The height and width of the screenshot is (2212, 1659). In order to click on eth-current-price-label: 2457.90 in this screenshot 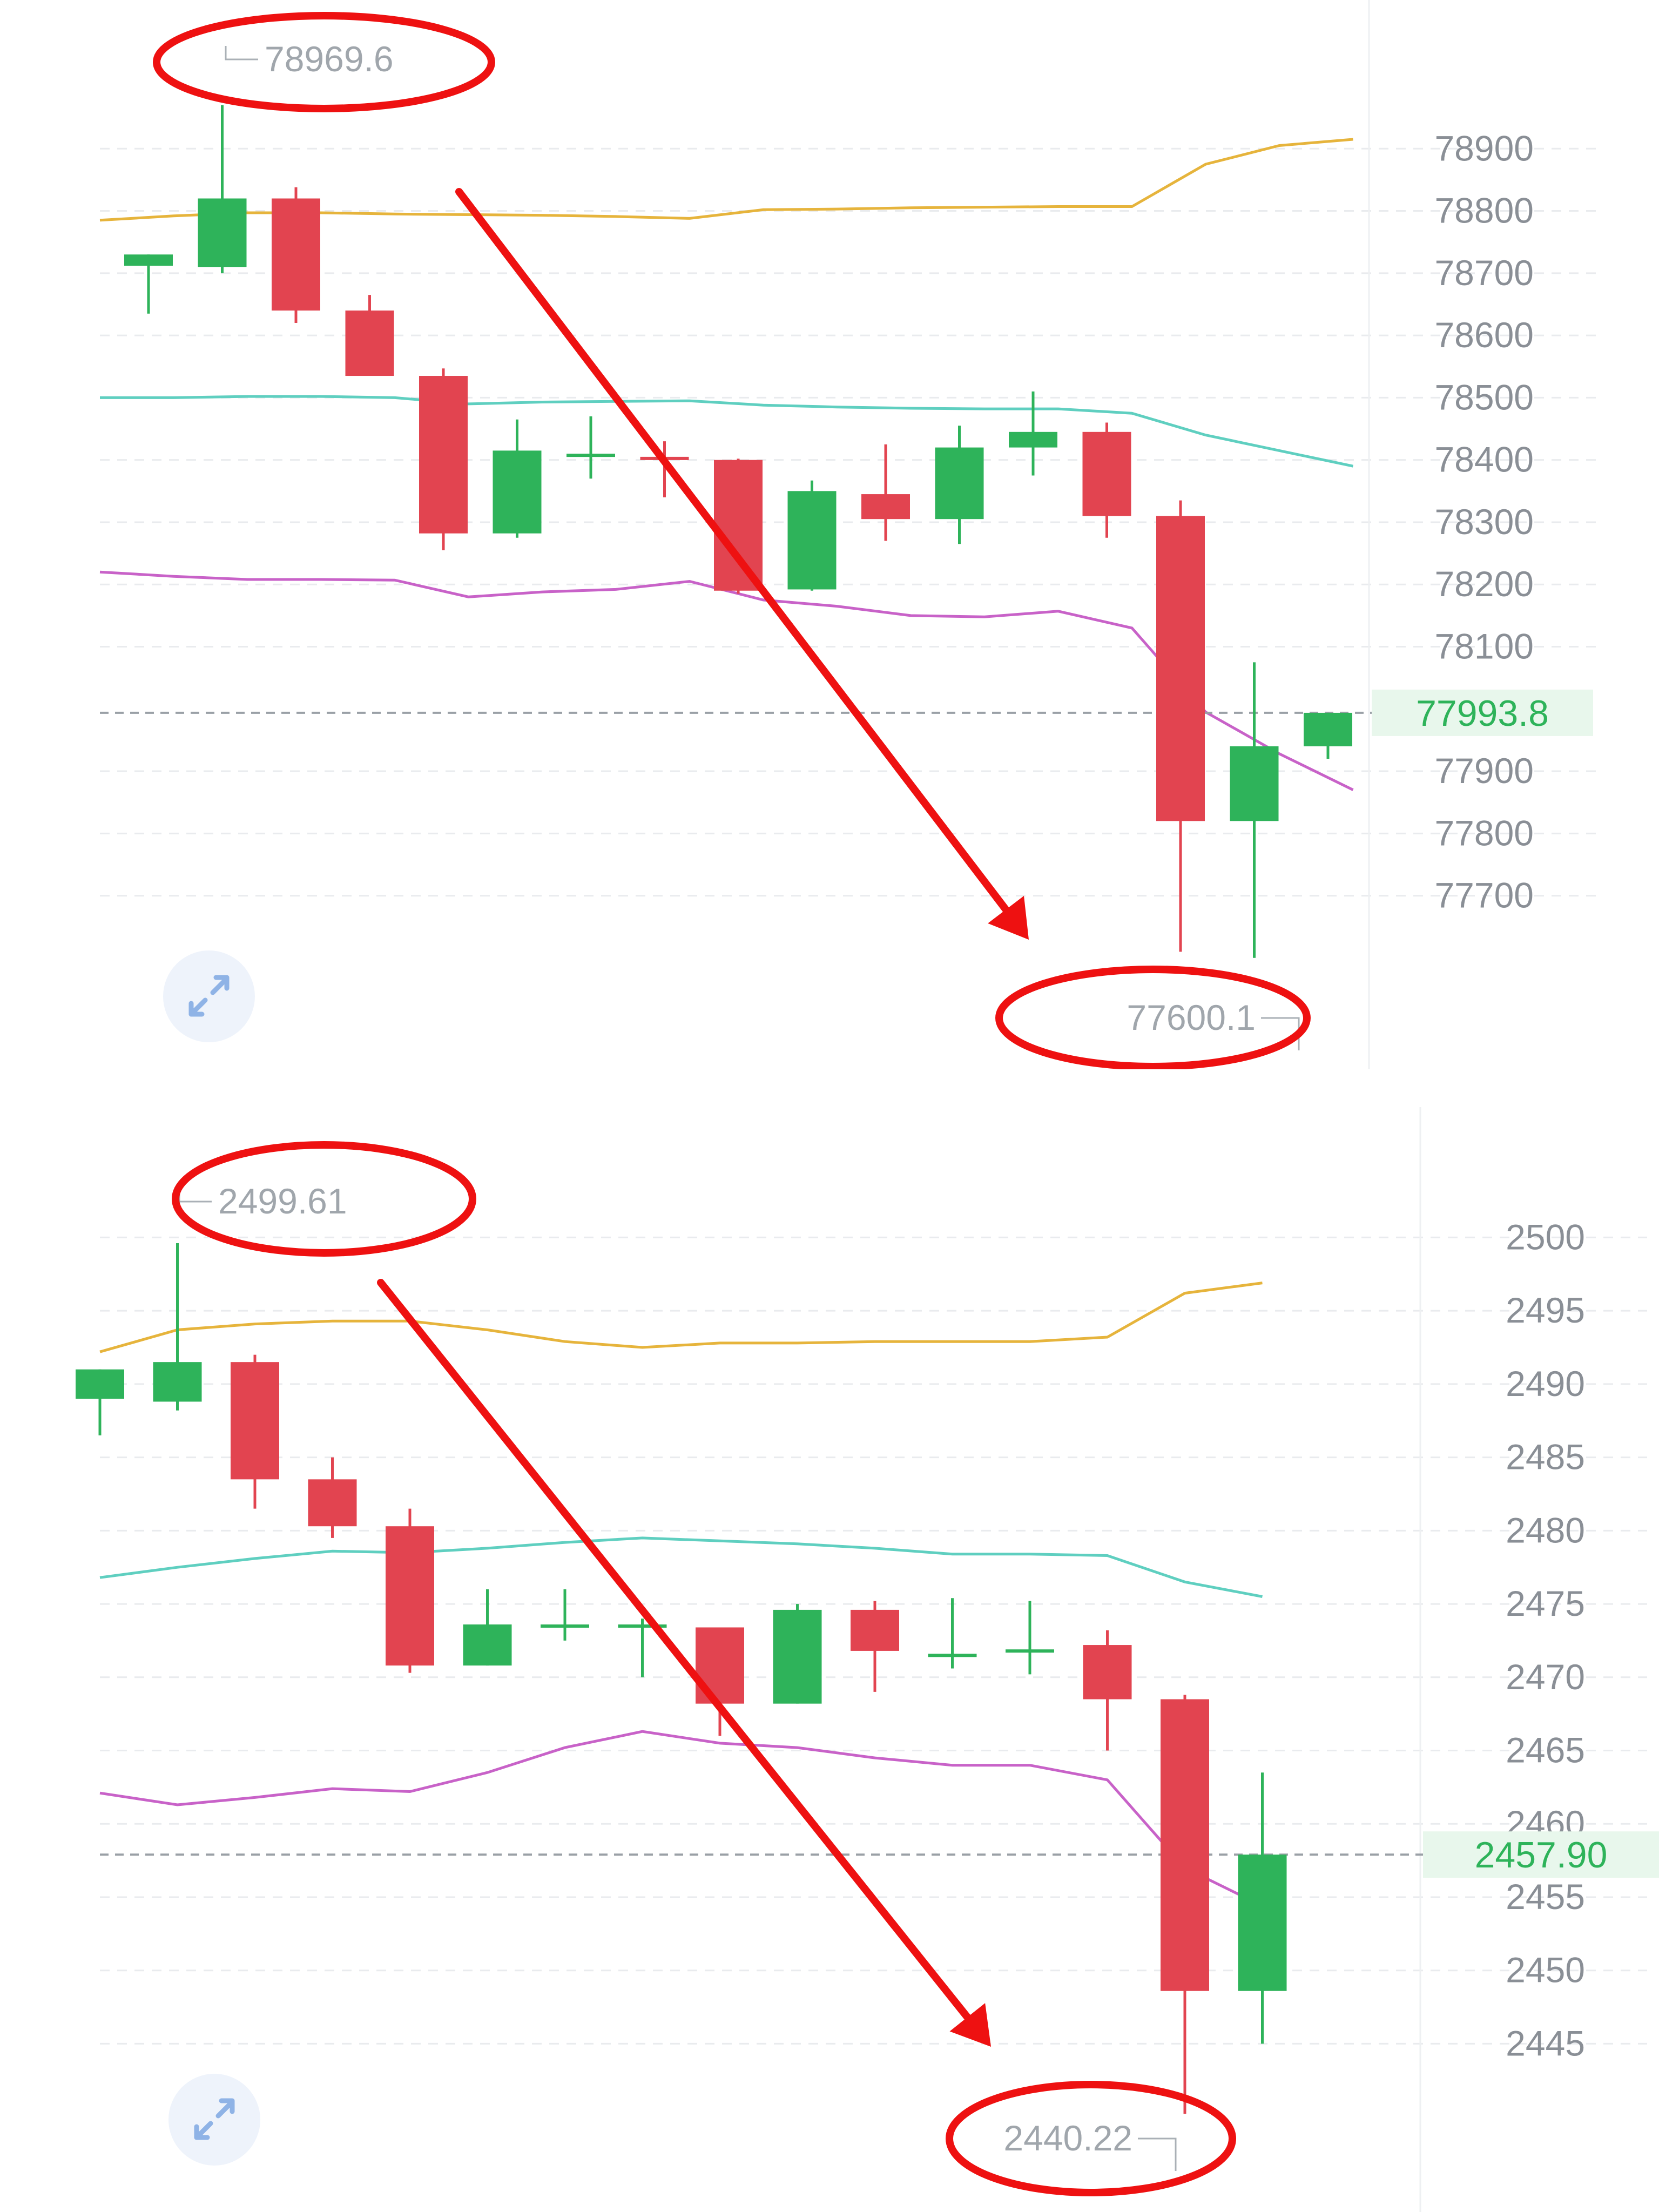, I will do `click(1541, 1855)`.